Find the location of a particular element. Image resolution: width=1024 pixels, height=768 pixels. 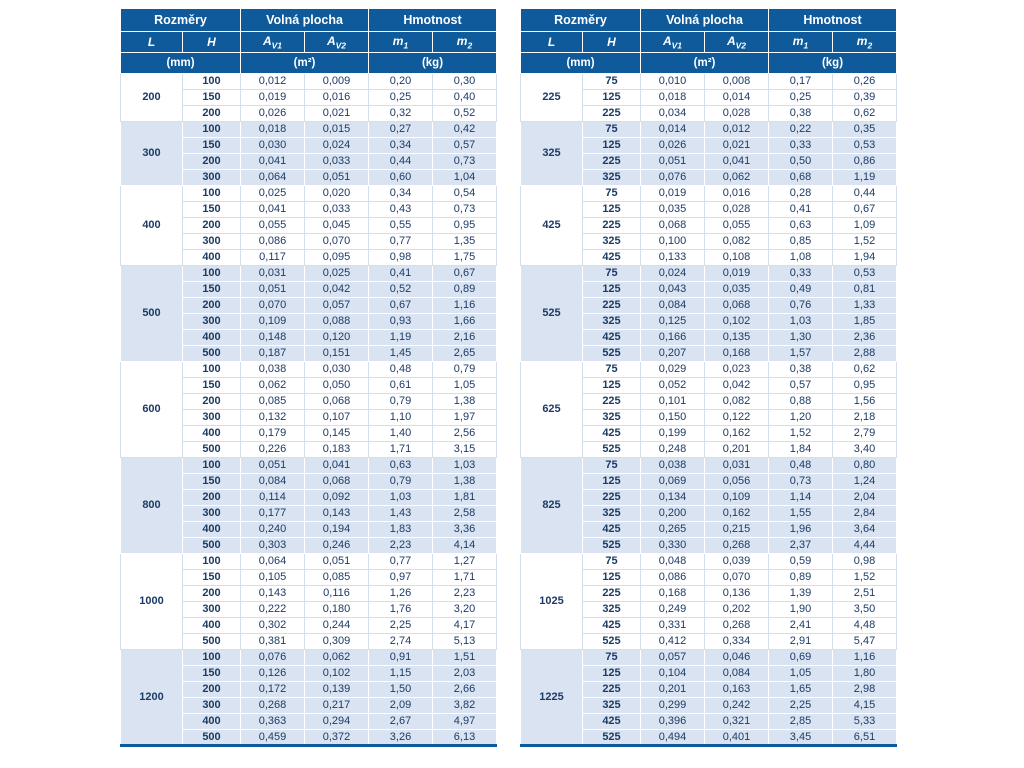

table-row: 225 0,168 0,136 1,39 2,51 is located at coordinates (709, 593).